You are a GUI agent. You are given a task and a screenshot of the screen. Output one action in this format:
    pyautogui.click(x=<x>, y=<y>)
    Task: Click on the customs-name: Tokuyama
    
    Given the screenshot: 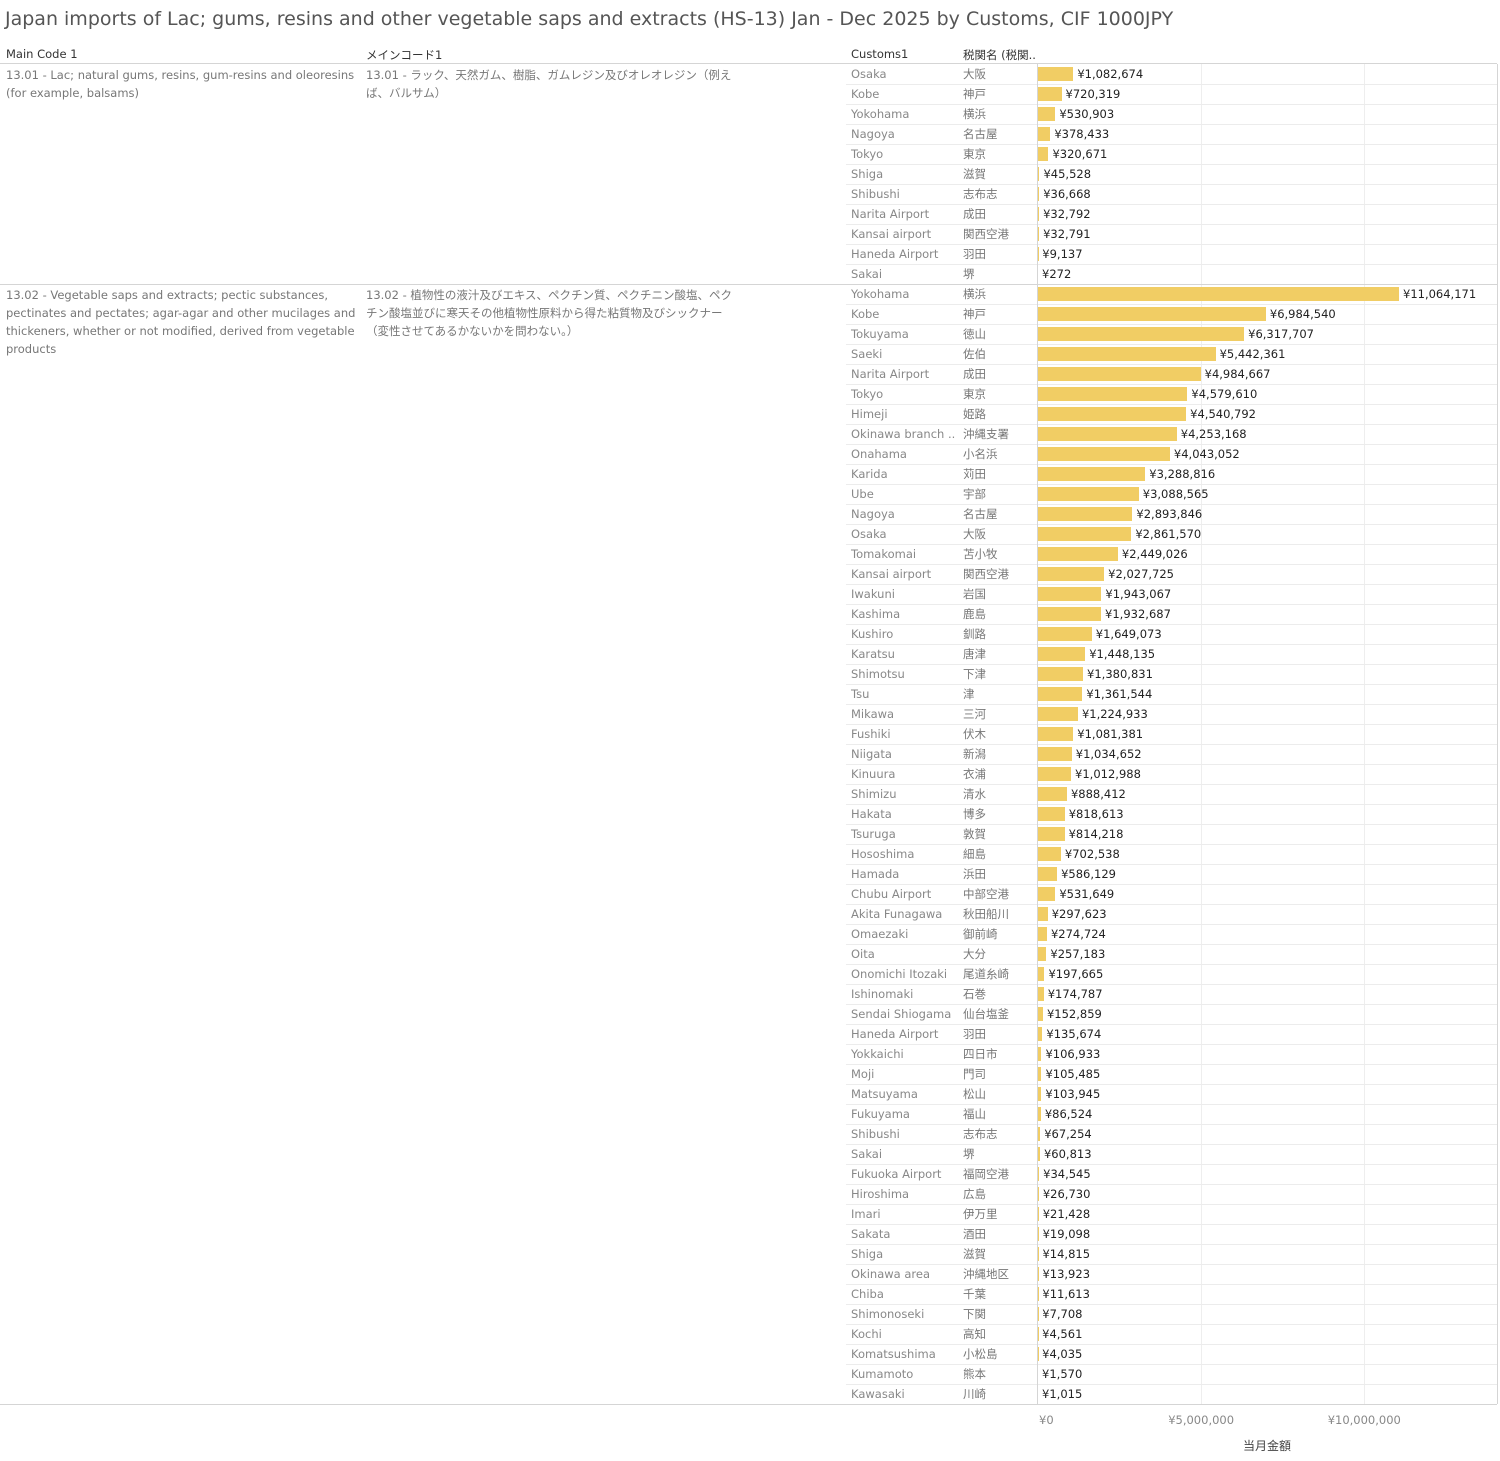 What is the action you would take?
    pyautogui.click(x=880, y=334)
    